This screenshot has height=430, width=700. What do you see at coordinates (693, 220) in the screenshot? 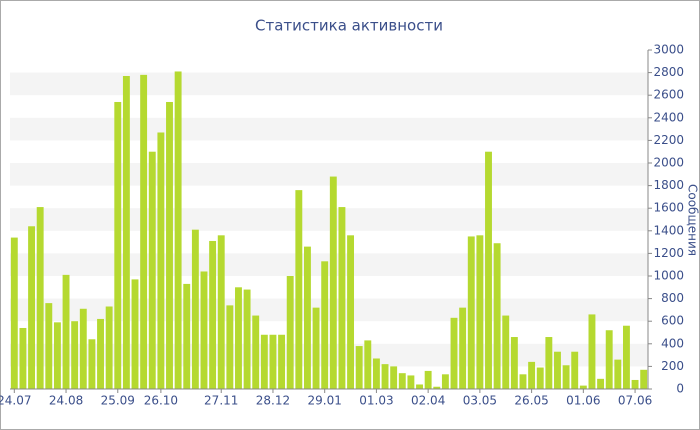
I see `y-axis-label: Сообщения` at bounding box center [693, 220].